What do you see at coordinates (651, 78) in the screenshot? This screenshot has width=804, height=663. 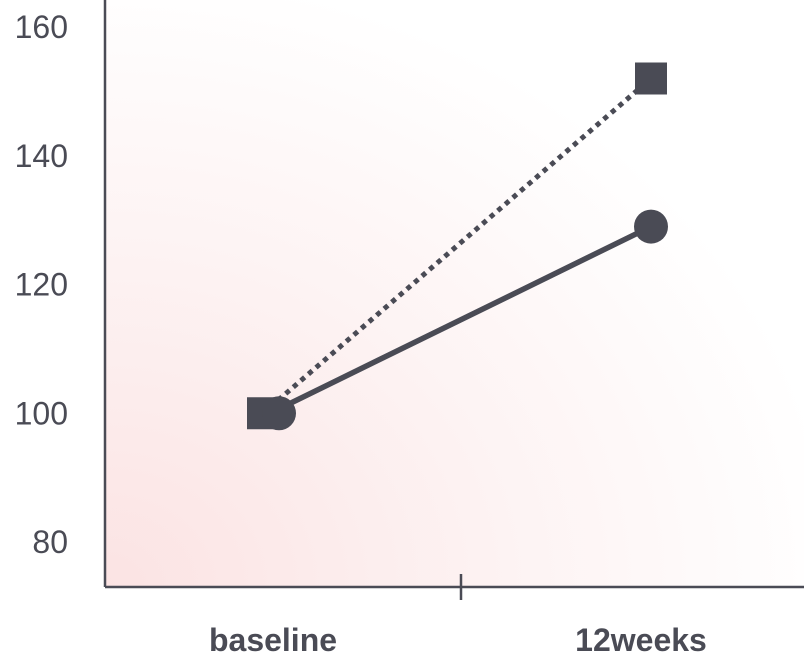 I see `square-marker` at bounding box center [651, 78].